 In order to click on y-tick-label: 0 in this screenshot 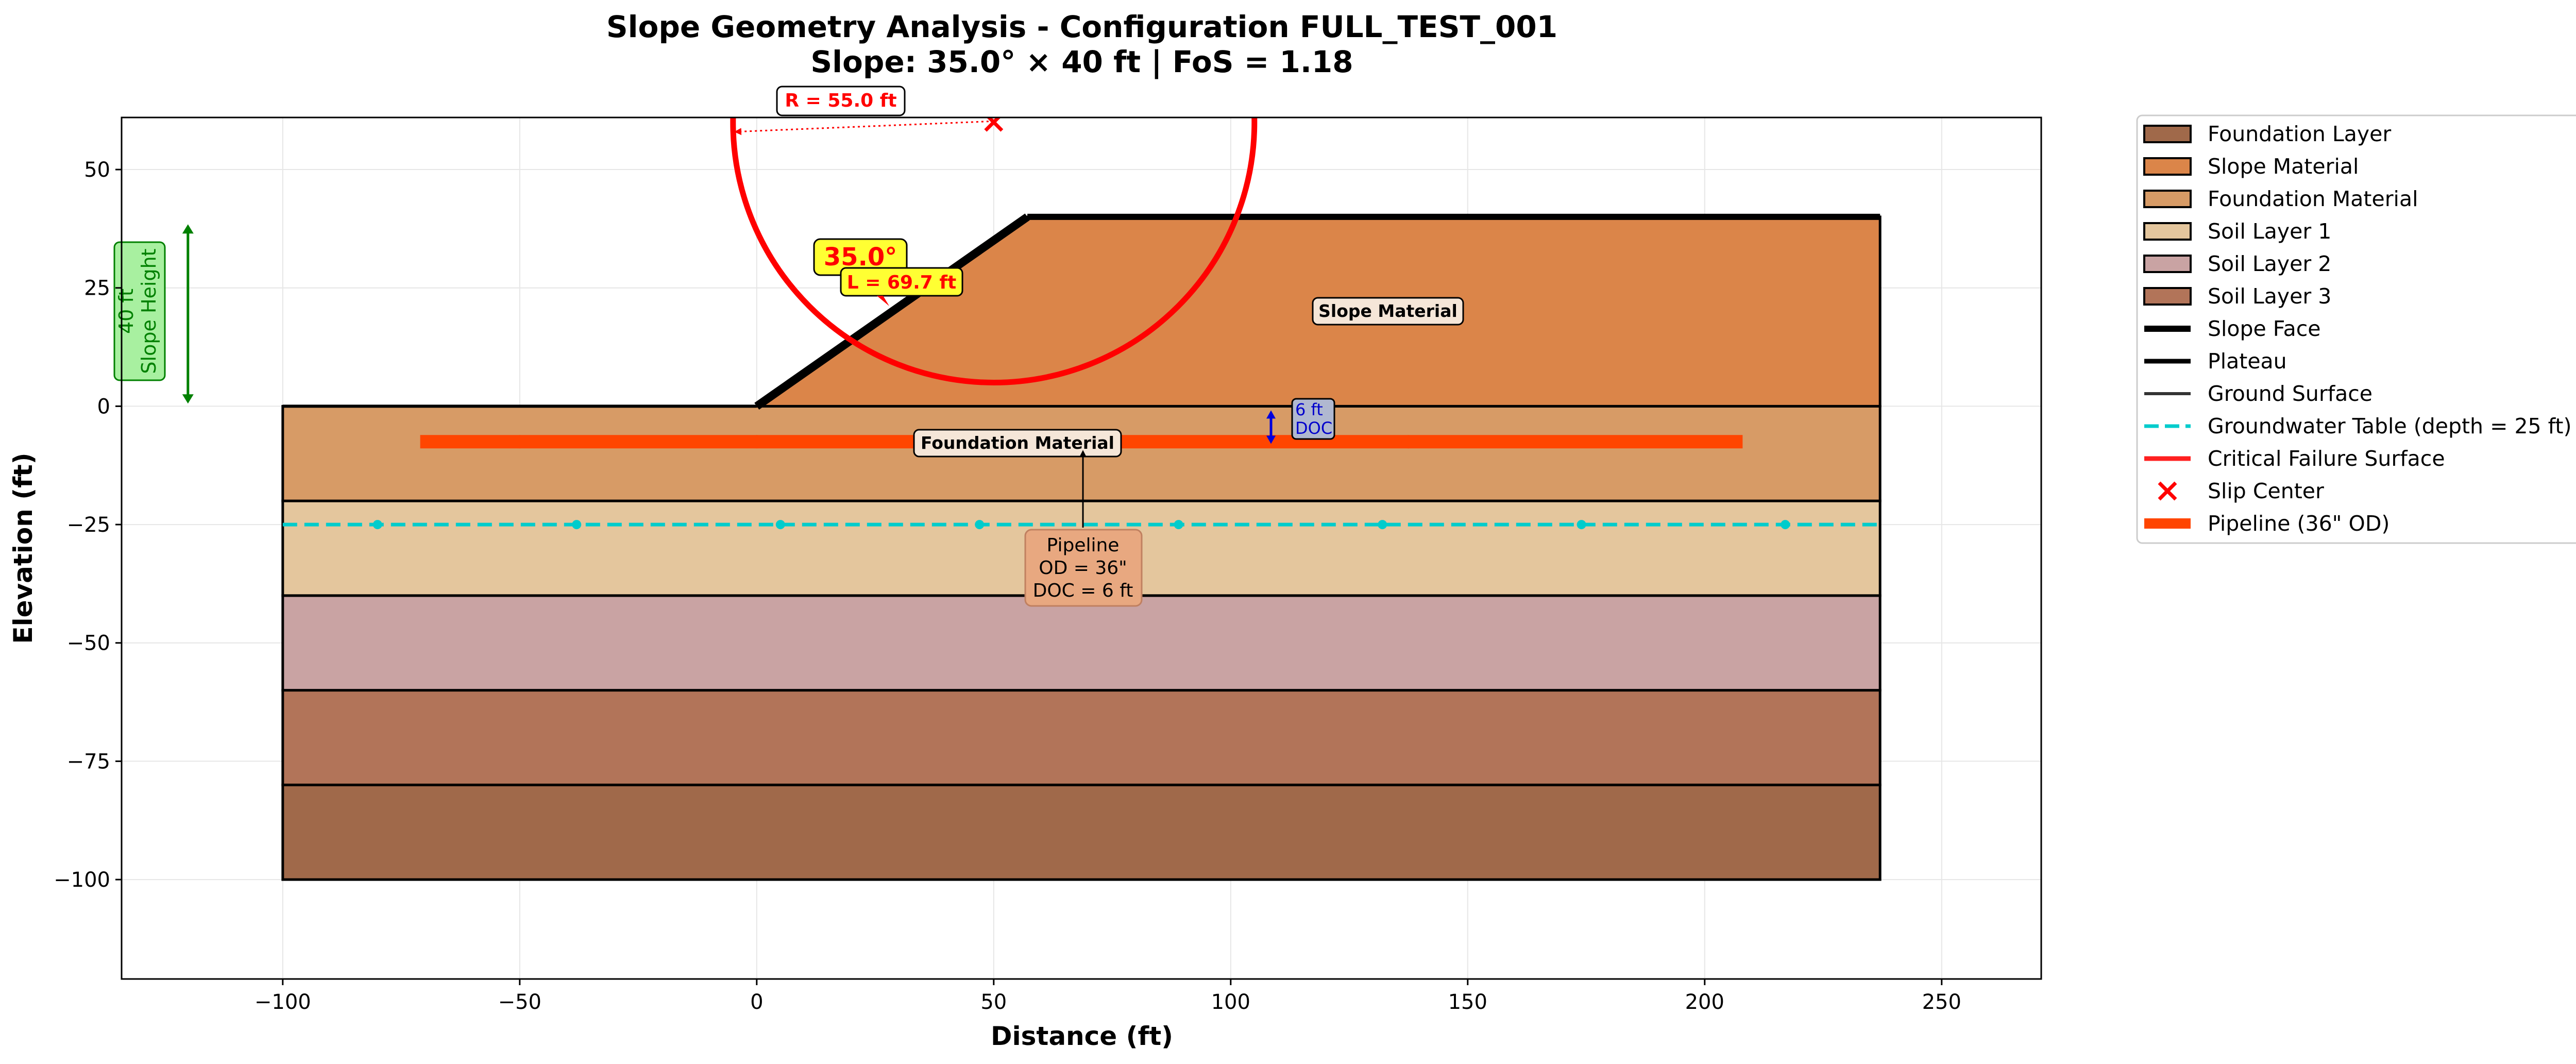, I will do `click(103, 406)`.